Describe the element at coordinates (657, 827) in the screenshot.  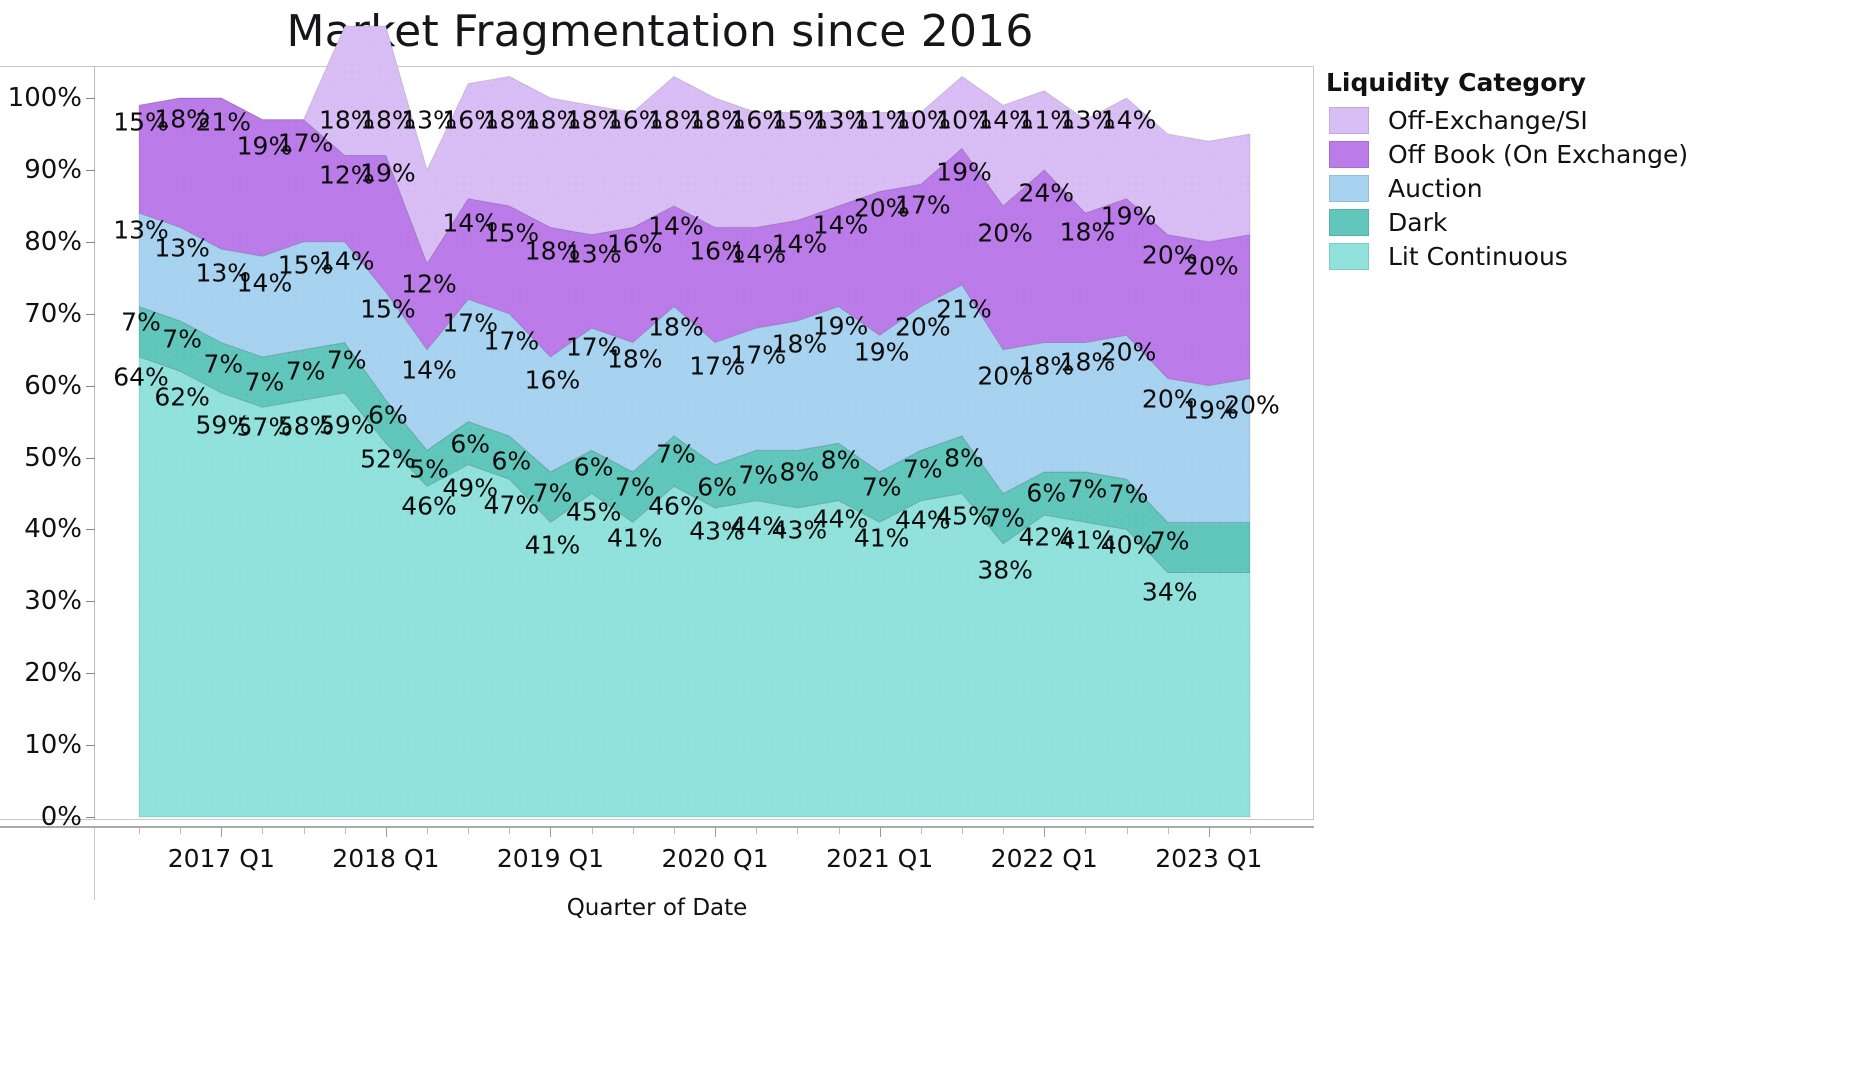
I see `x-axis-rule` at that location.